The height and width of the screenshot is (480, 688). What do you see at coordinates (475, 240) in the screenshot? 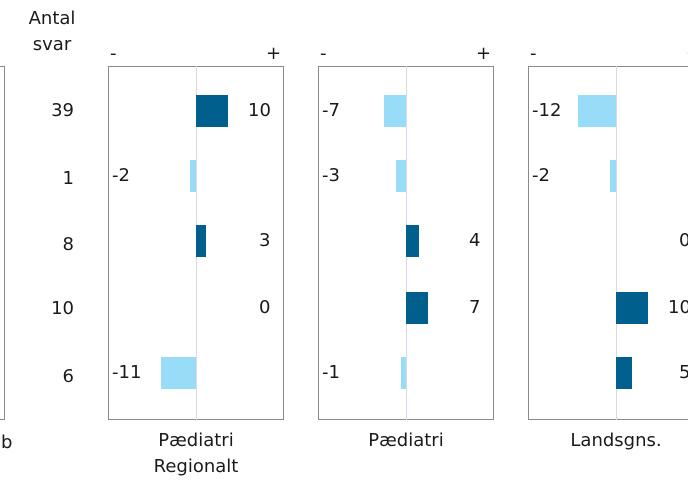
I see `value-label: 4` at bounding box center [475, 240].